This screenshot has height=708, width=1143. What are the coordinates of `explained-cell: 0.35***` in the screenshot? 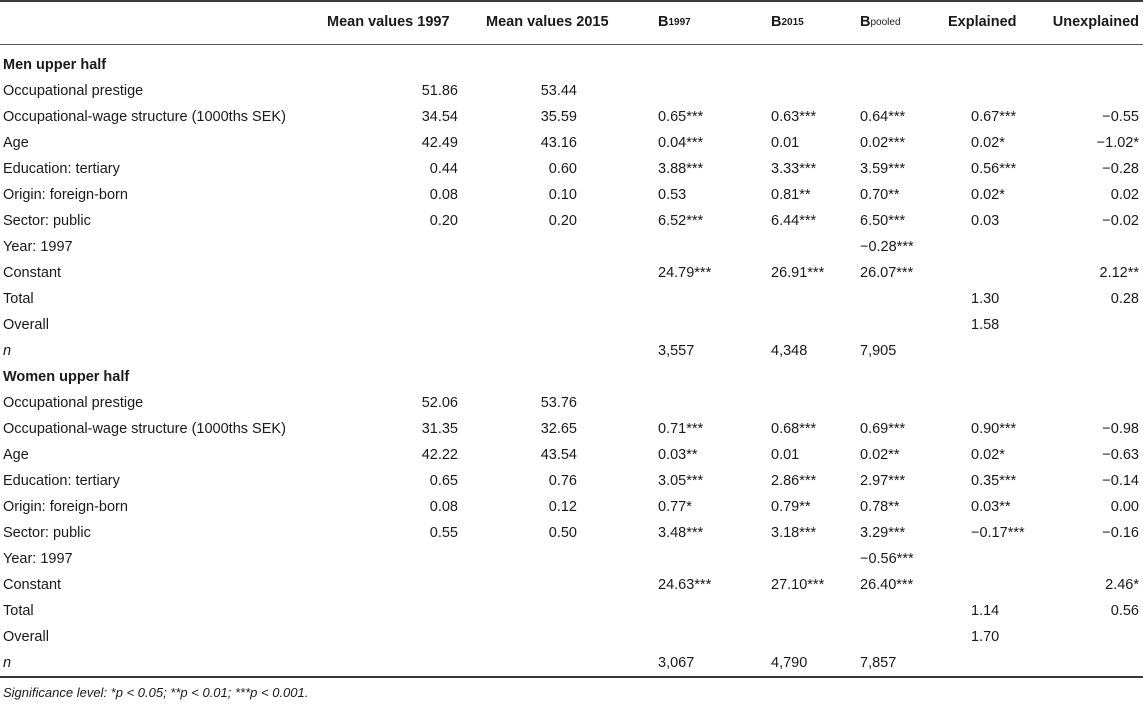 It's located at (994, 481).